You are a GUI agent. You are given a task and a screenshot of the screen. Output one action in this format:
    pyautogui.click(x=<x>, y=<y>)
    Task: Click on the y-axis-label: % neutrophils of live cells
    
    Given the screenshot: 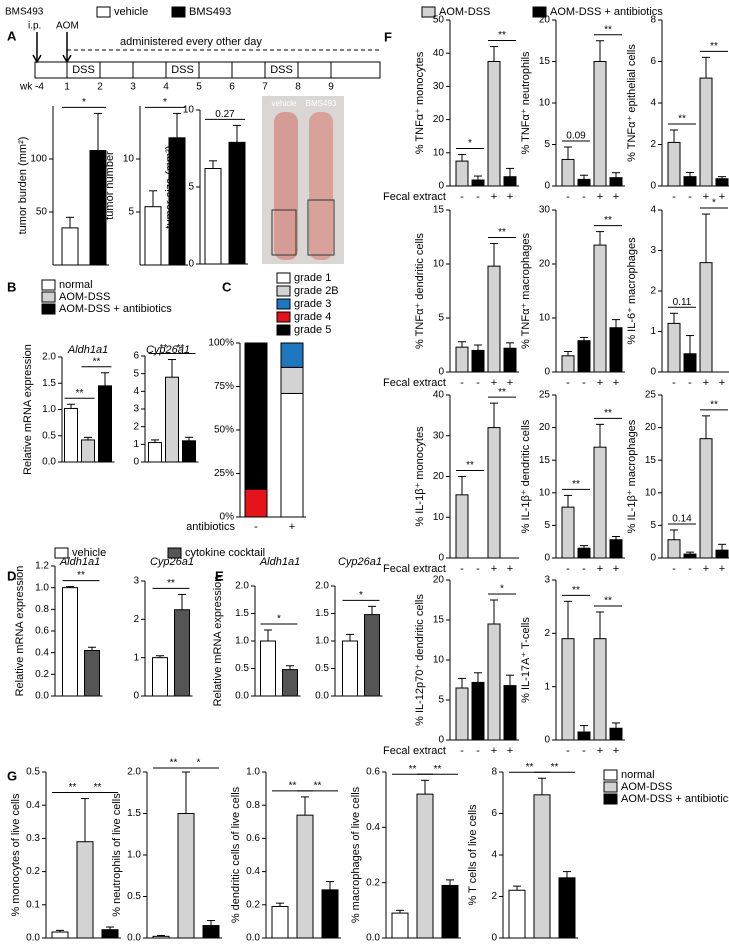 What is the action you would take?
    pyautogui.click(x=117, y=855)
    